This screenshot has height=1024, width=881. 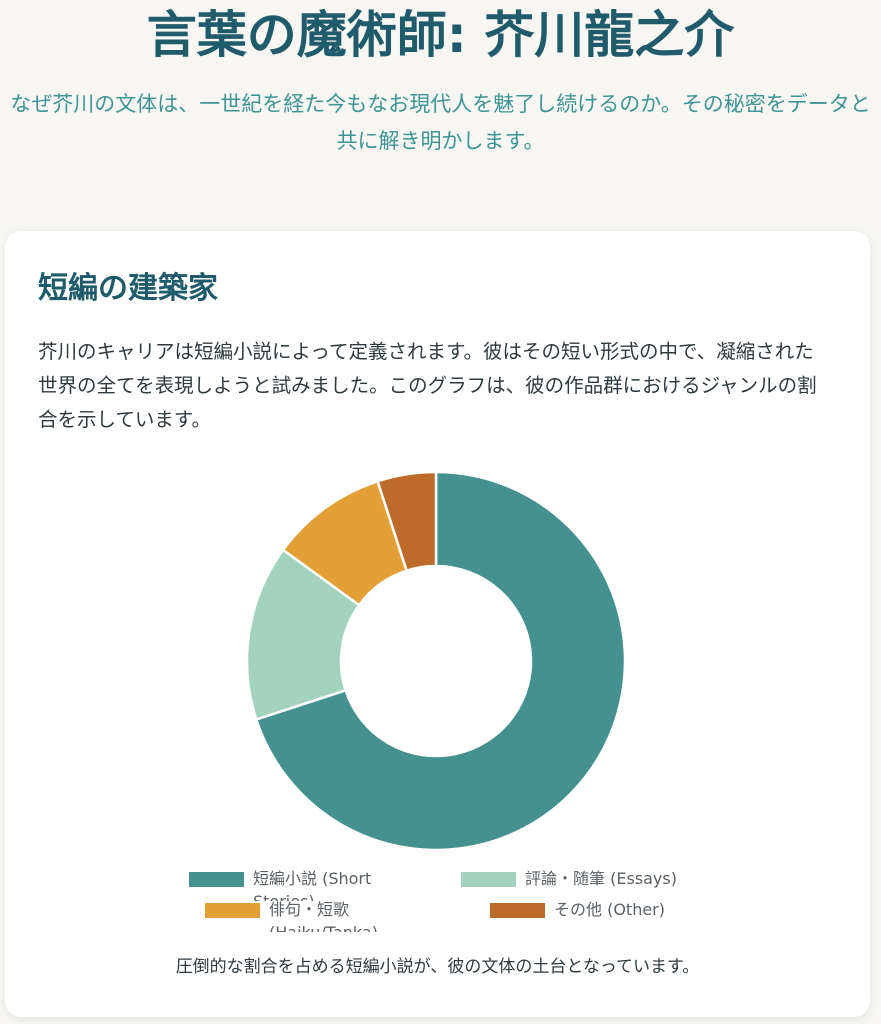 I want to click on page-title: 言葉の魔術師: 芥川龍之介, so click(x=440, y=35).